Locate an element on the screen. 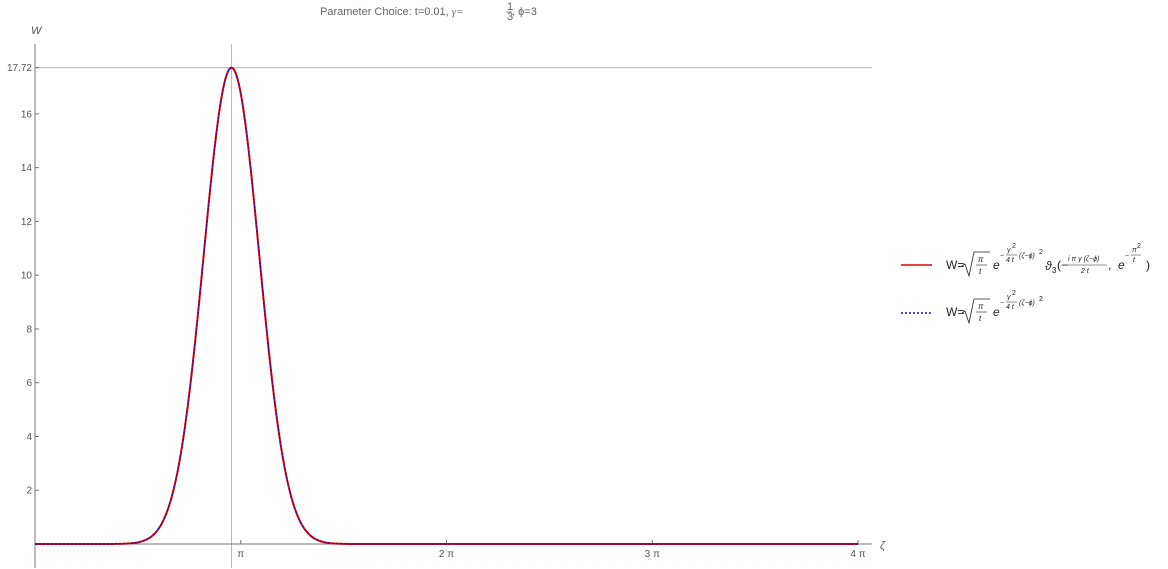 Image resolution: width=1168 pixels, height=569 pixels. legend-gaussian-frac-den: t is located at coordinates (980, 318).